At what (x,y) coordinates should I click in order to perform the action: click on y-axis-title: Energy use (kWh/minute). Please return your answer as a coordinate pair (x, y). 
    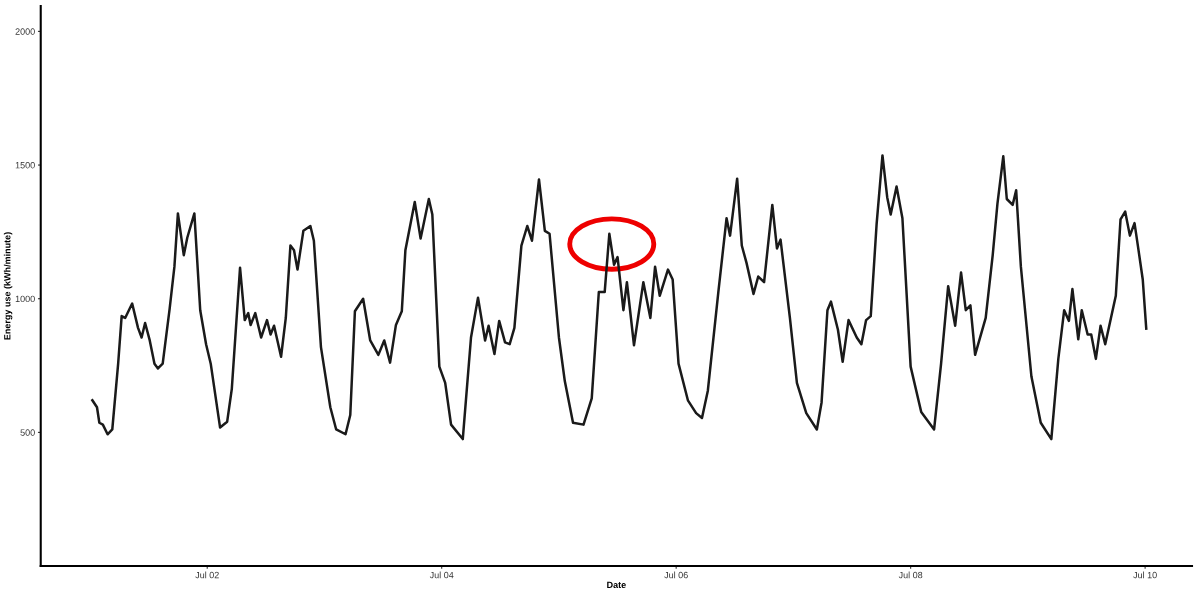
    Looking at the image, I should click on (8, 286).